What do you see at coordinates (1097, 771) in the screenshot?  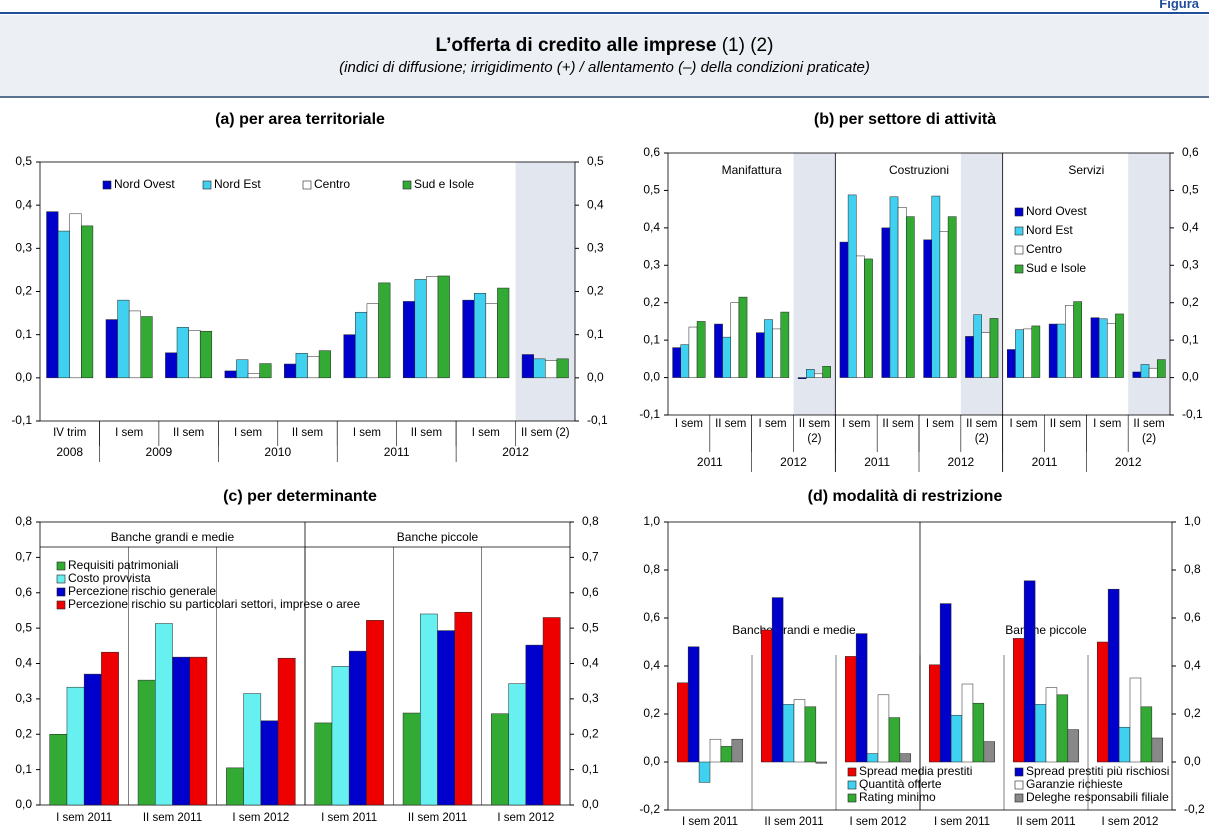 I see `legend-label: Spread prestiti più rischiosi` at bounding box center [1097, 771].